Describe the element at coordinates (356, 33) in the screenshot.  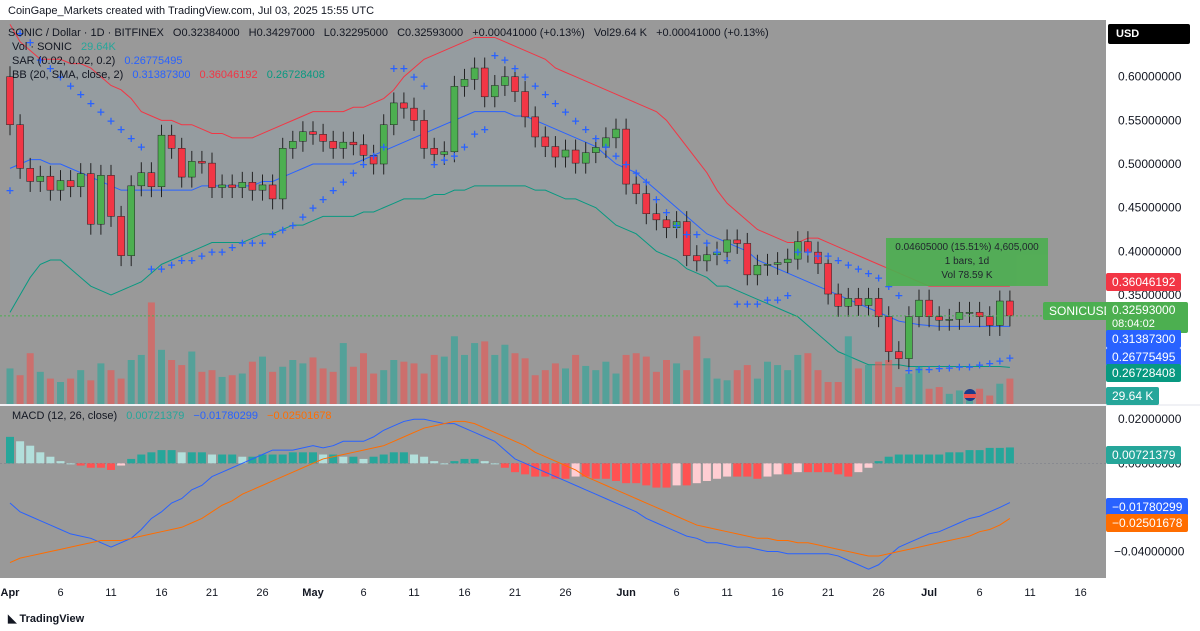
I see `low-value: L0.32295000` at that location.